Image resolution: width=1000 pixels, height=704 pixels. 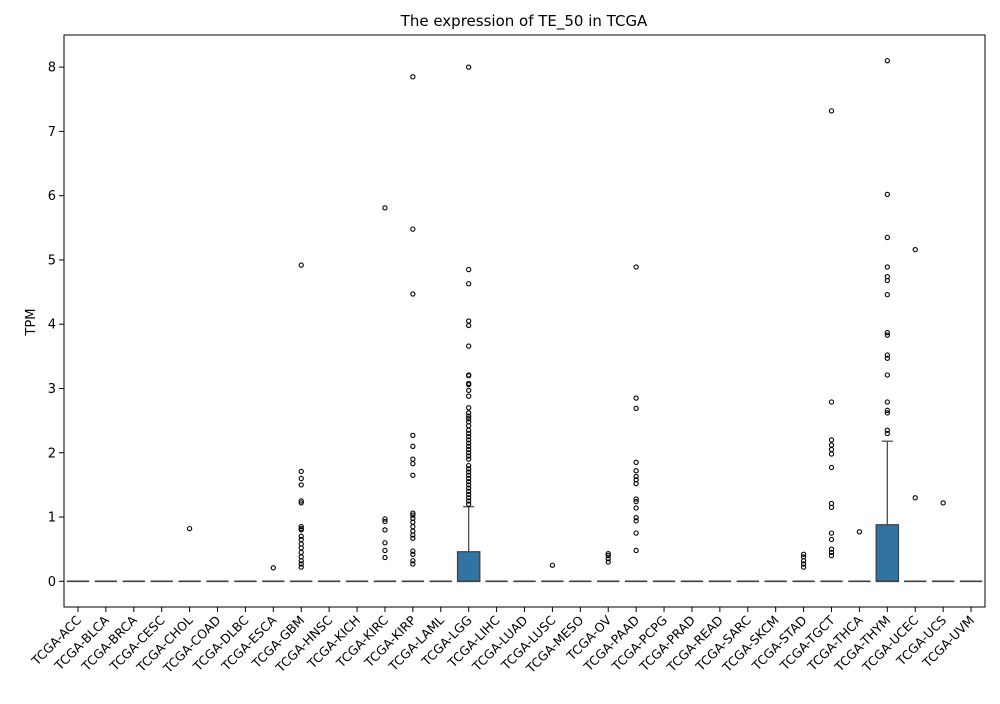 I want to click on chart-title: The expression of TE_50 in TCGA, so click(x=524, y=21).